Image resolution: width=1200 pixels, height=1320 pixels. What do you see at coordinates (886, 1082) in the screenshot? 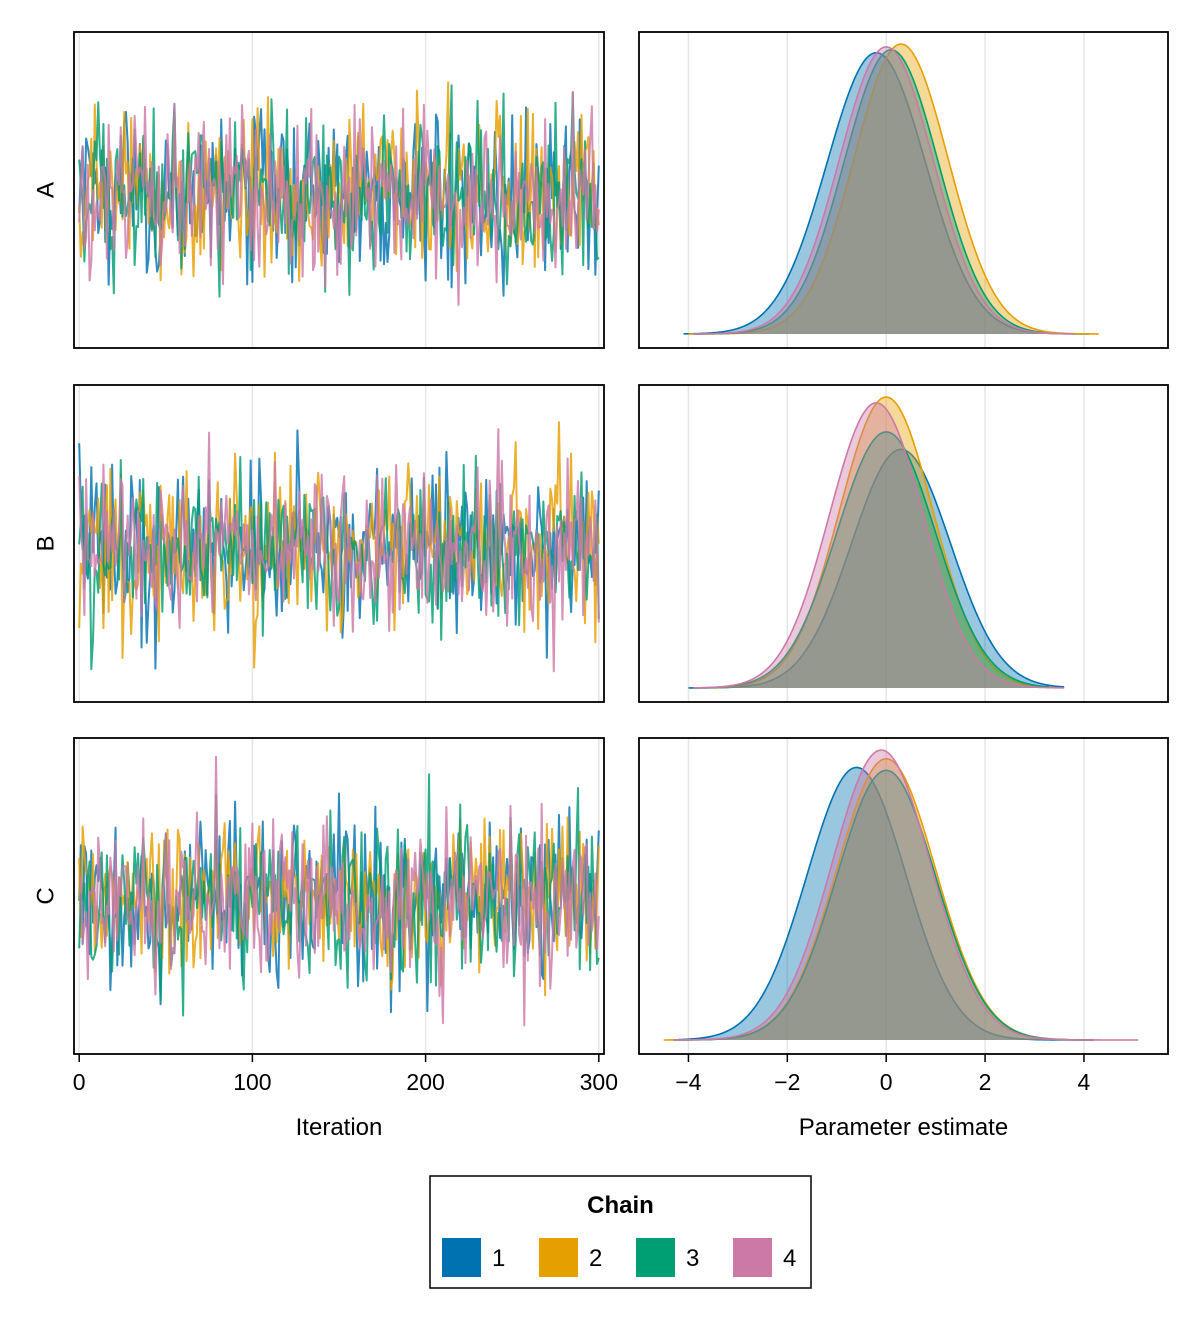
I see `density-x-tick-label: 0` at bounding box center [886, 1082].